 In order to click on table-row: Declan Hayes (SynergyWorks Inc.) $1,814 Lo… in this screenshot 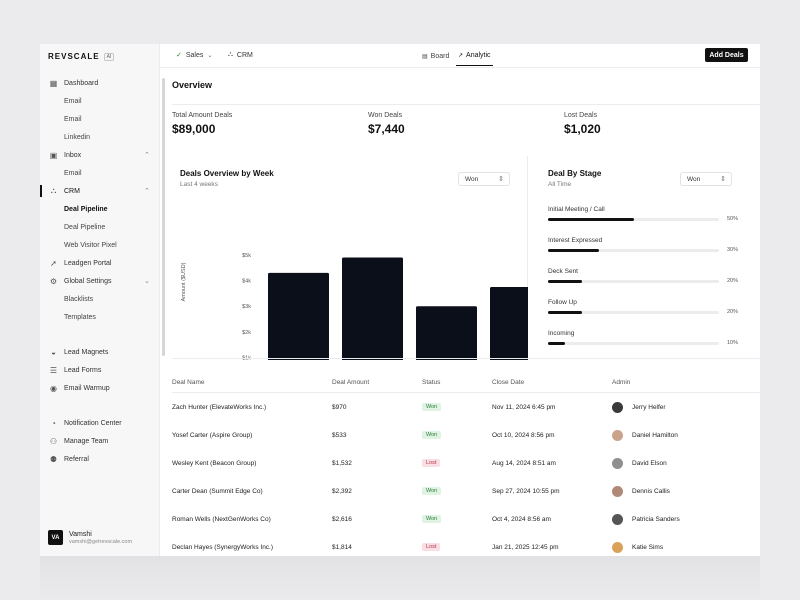, I will do `click(466, 545)`.